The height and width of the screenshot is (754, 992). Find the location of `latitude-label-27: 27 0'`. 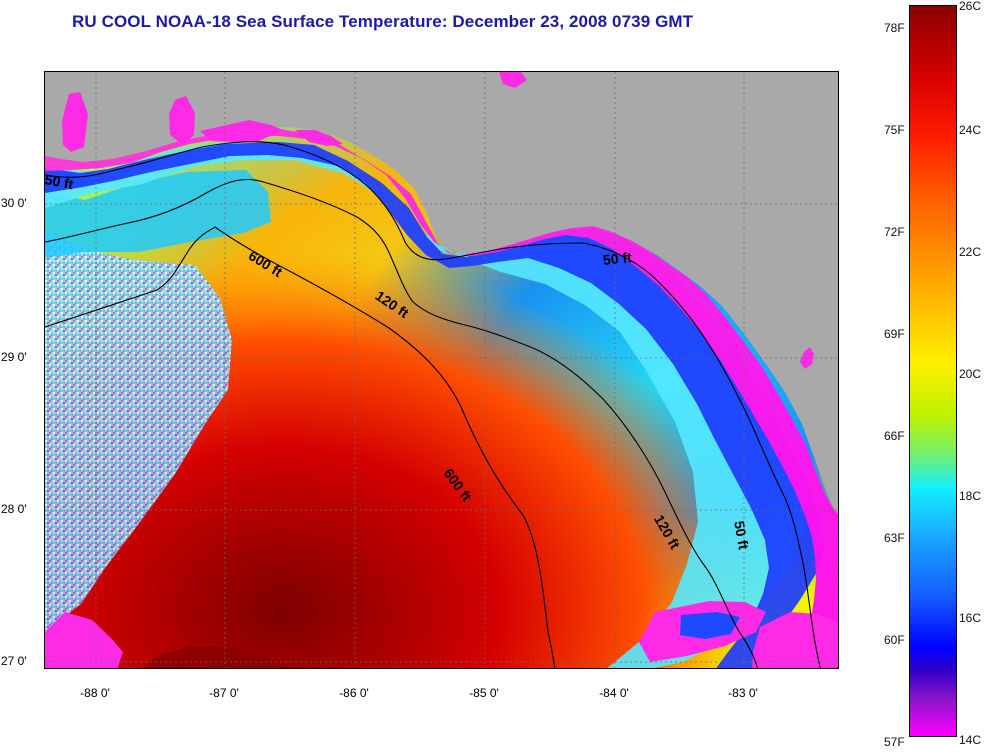

latitude-label-27: 27 0' is located at coordinates (14, 661).